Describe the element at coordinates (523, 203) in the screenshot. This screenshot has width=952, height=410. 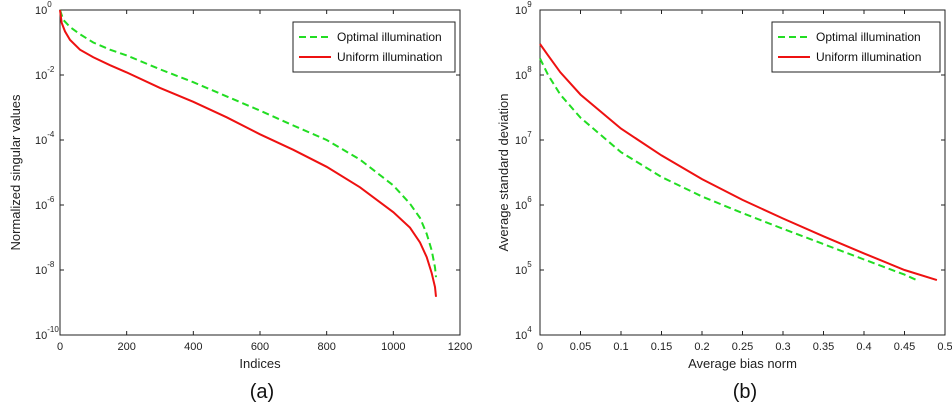
I see `y-tick-label: 10⁶` at that location.